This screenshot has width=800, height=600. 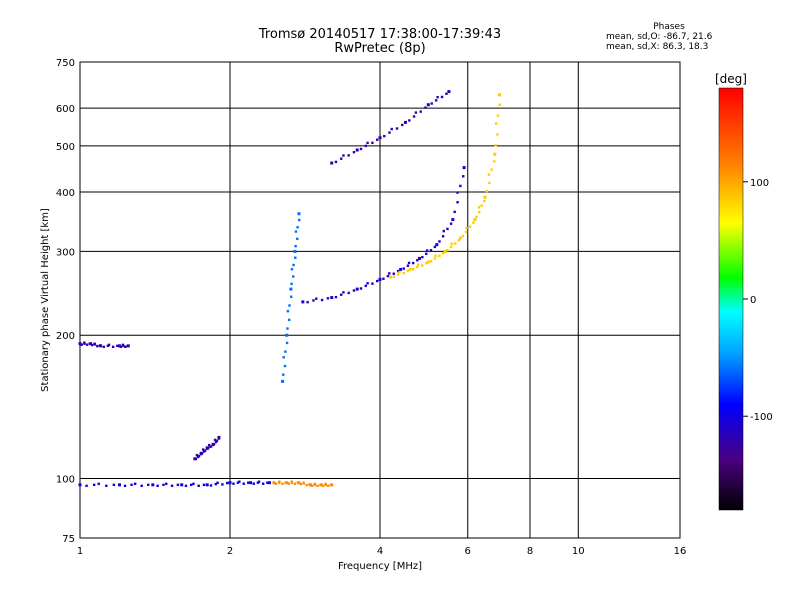 What do you see at coordinates (380, 34) in the screenshot?
I see `chart-title-line1: Tromsø 20140517 17:38:00-17:39:43` at bounding box center [380, 34].